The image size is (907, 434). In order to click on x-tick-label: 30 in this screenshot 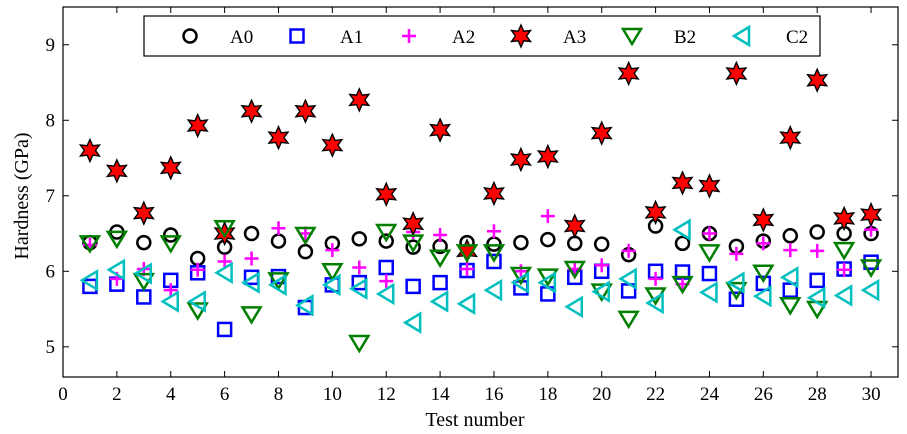, I will do `click(871, 394)`.